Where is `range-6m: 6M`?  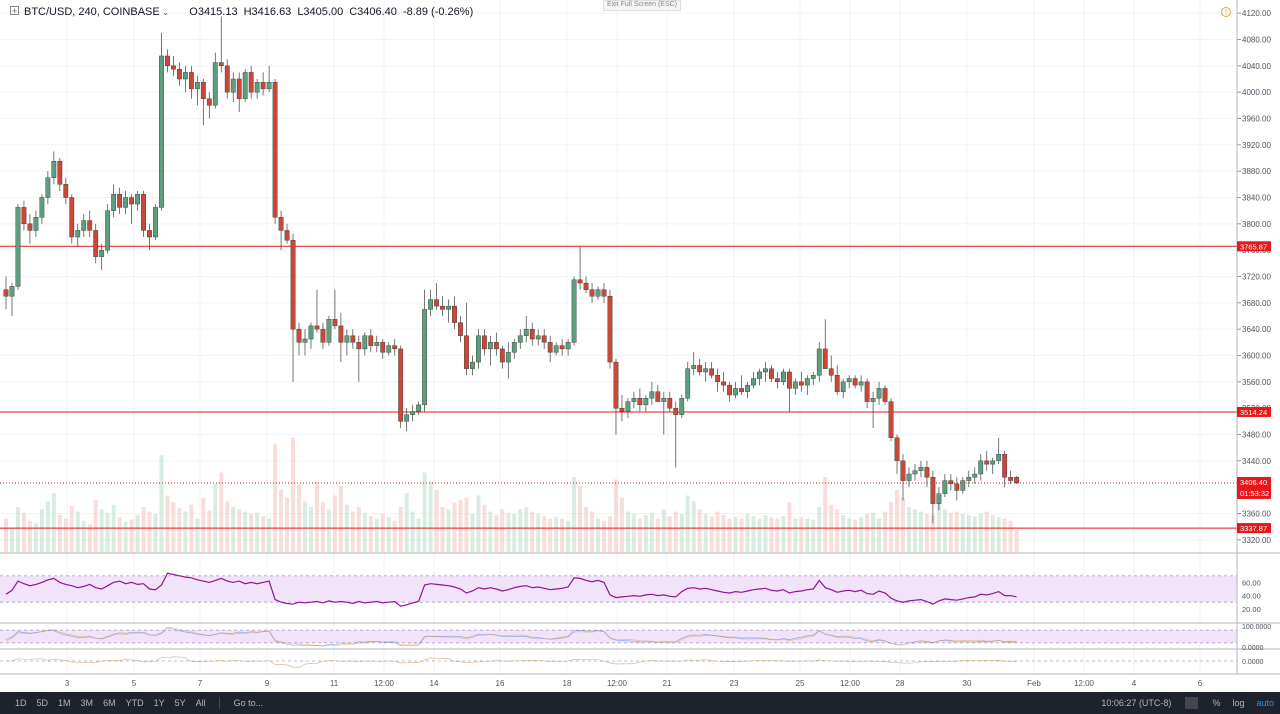
range-6m: 6M is located at coordinates (109, 703).